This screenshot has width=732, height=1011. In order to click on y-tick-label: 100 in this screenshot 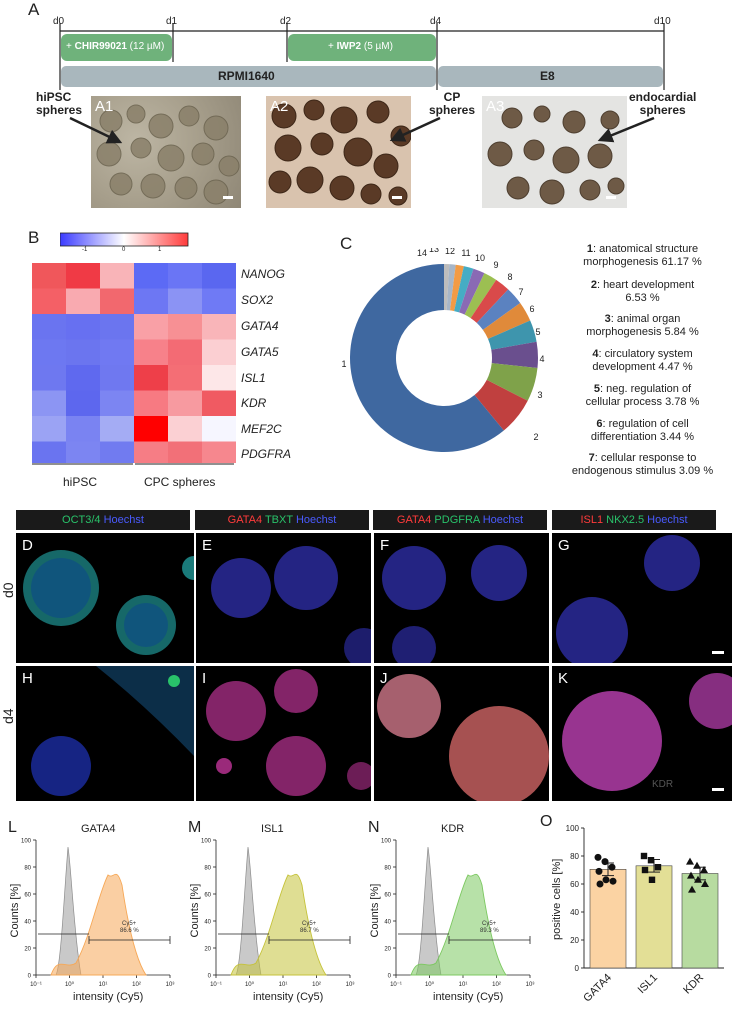, I will do `click(573, 828)`.